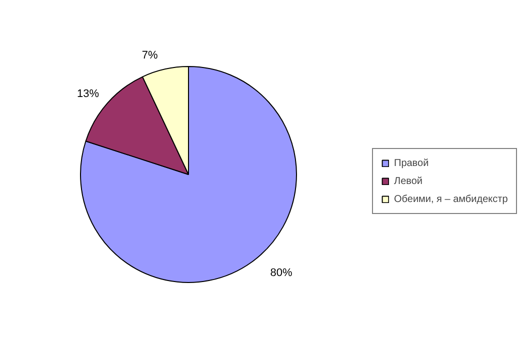 The height and width of the screenshot is (346, 525). What do you see at coordinates (451, 199) in the screenshot?
I see `legend-label: Обеими, я – амбидекстр` at bounding box center [451, 199].